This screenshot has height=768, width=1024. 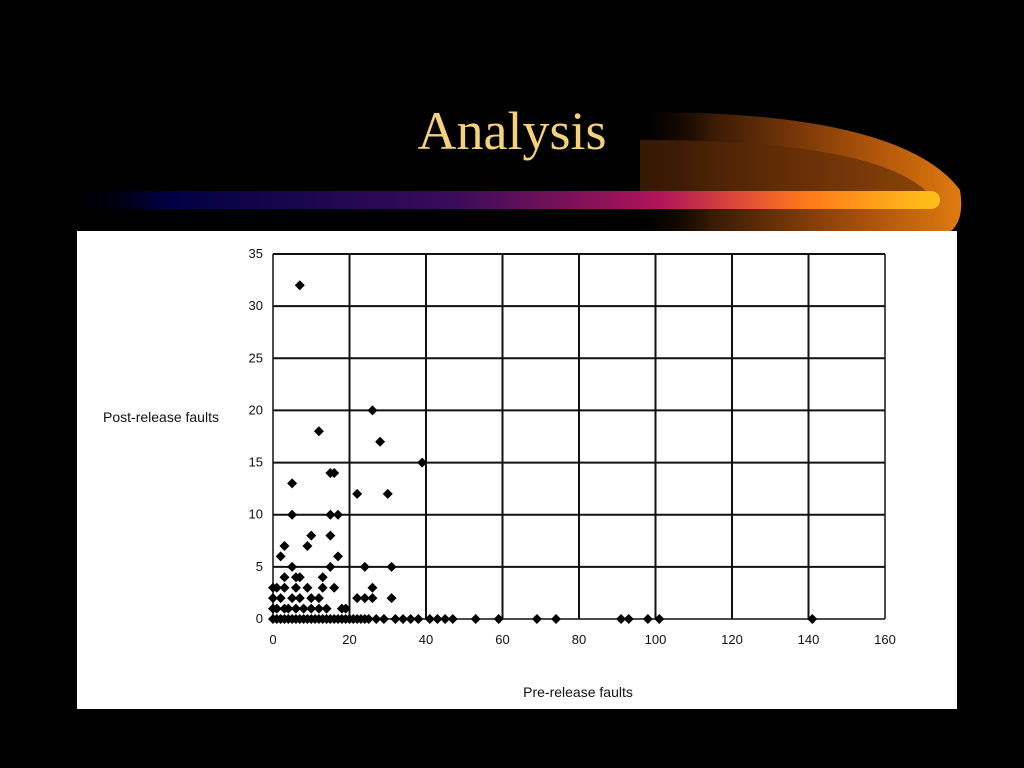 What do you see at coordinates (512, 131) in the screenshot?
I see `slide-title: Analysis` at bounding box center [512, 131].